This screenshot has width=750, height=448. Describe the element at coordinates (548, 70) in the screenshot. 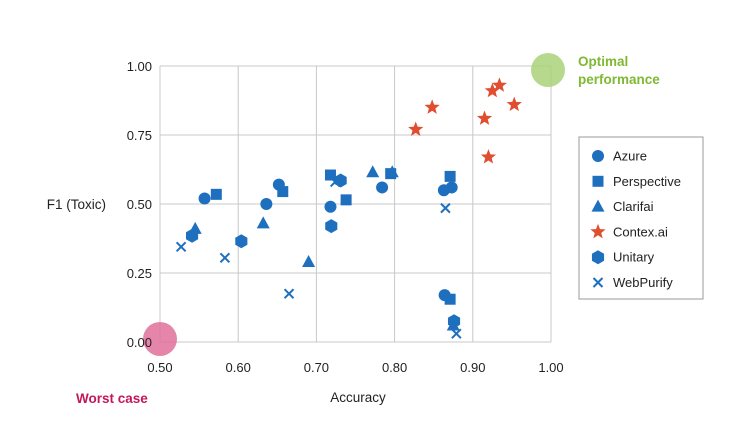

I see `optimal-performance-marker` at that location.